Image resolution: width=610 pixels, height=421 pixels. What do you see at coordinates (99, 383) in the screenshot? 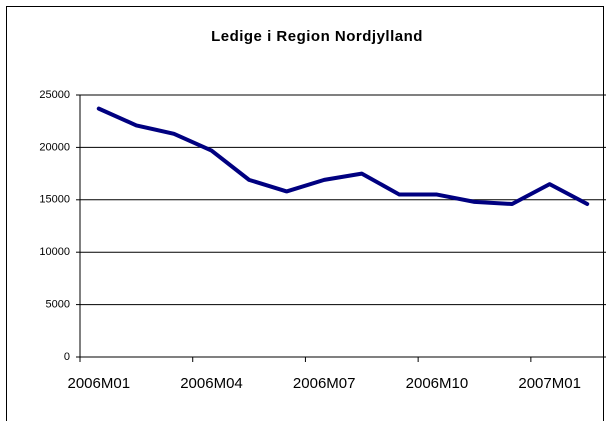
I see `x-tick-label: 2006M01` at bounding box center [99, 383].